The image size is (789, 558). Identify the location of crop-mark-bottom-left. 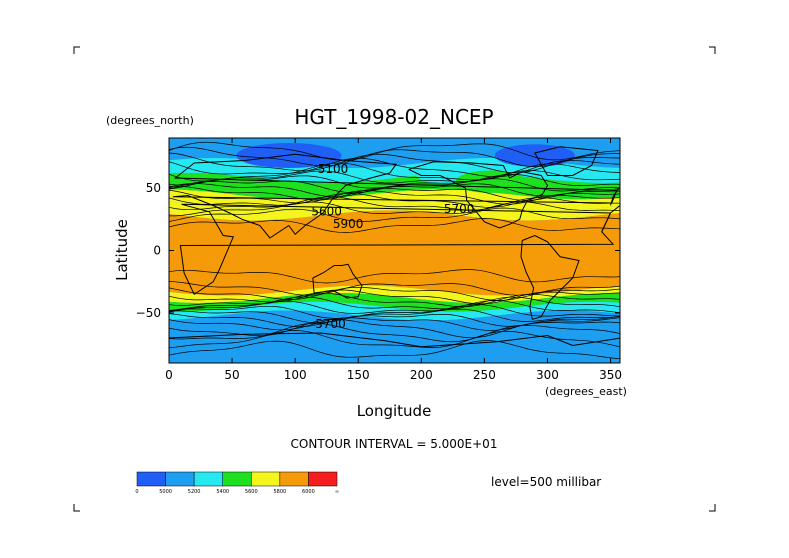
(76, 508).